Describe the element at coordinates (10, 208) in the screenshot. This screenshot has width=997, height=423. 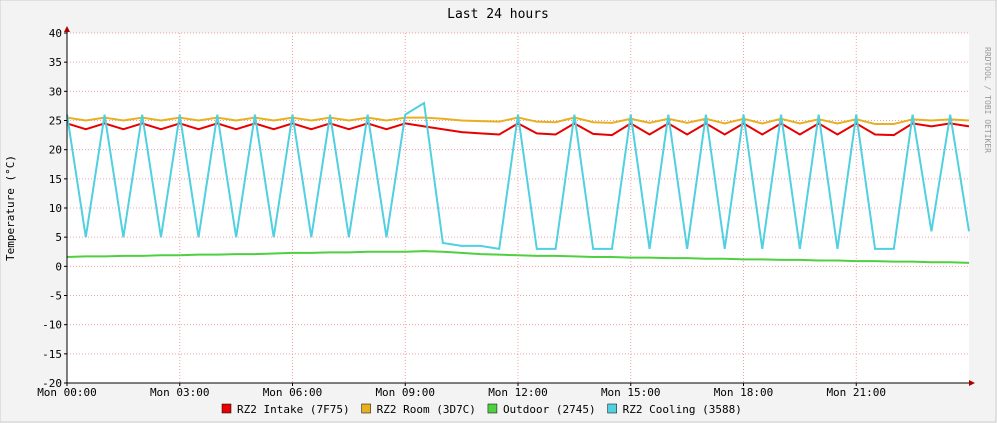
I see `y-axis-label: Temperature (°C)` at that location.